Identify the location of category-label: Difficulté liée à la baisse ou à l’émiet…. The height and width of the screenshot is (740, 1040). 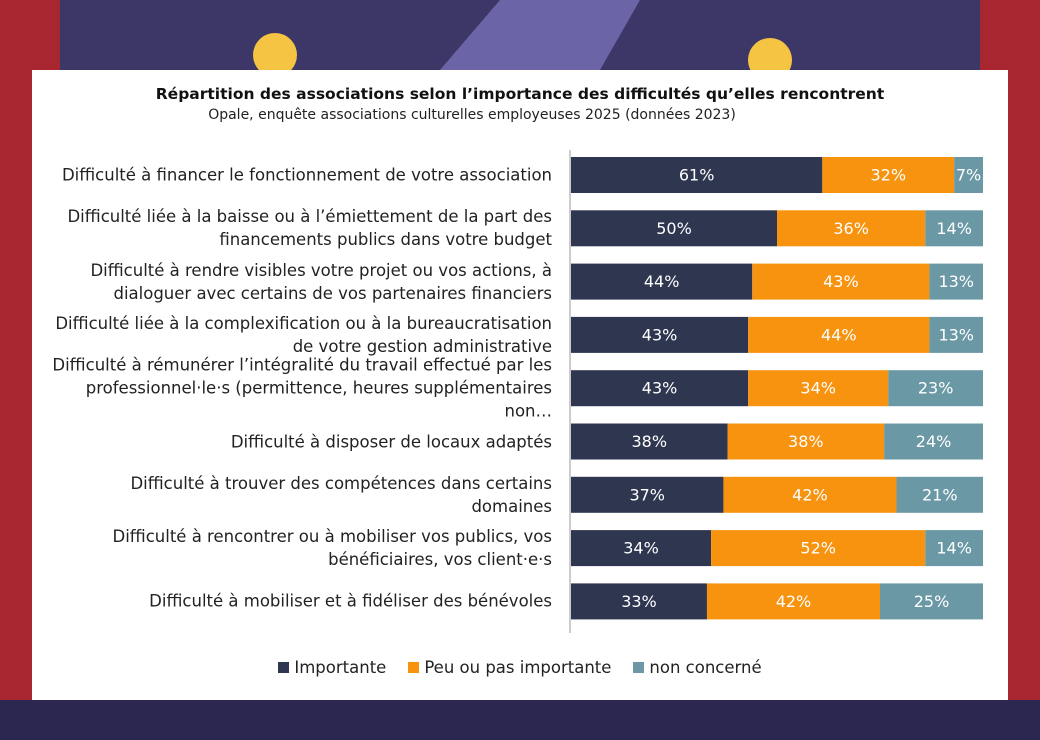
(309, 228).